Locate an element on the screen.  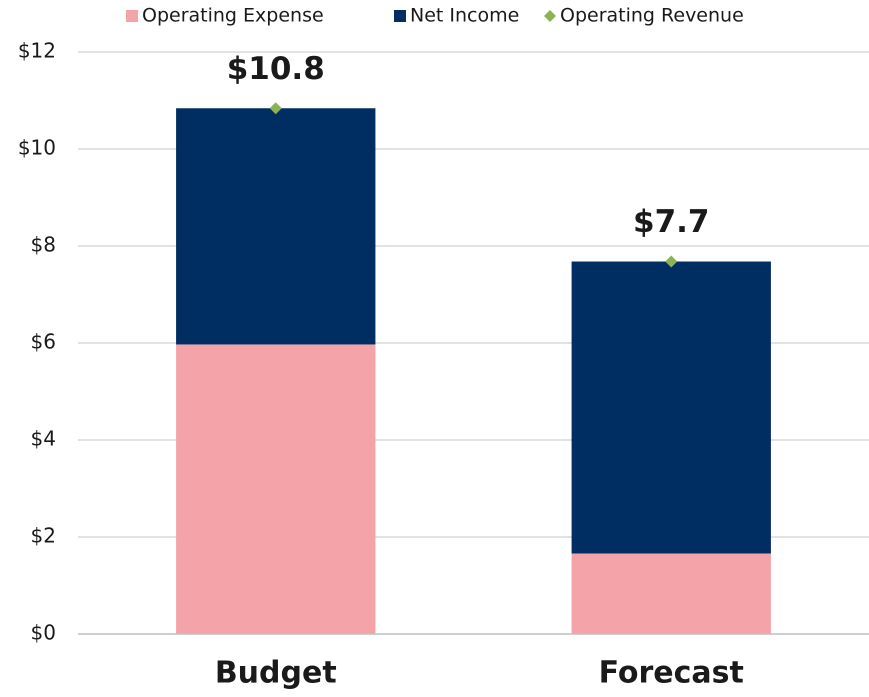
y-tick-label: $10 is located at coordinates (37, 148).